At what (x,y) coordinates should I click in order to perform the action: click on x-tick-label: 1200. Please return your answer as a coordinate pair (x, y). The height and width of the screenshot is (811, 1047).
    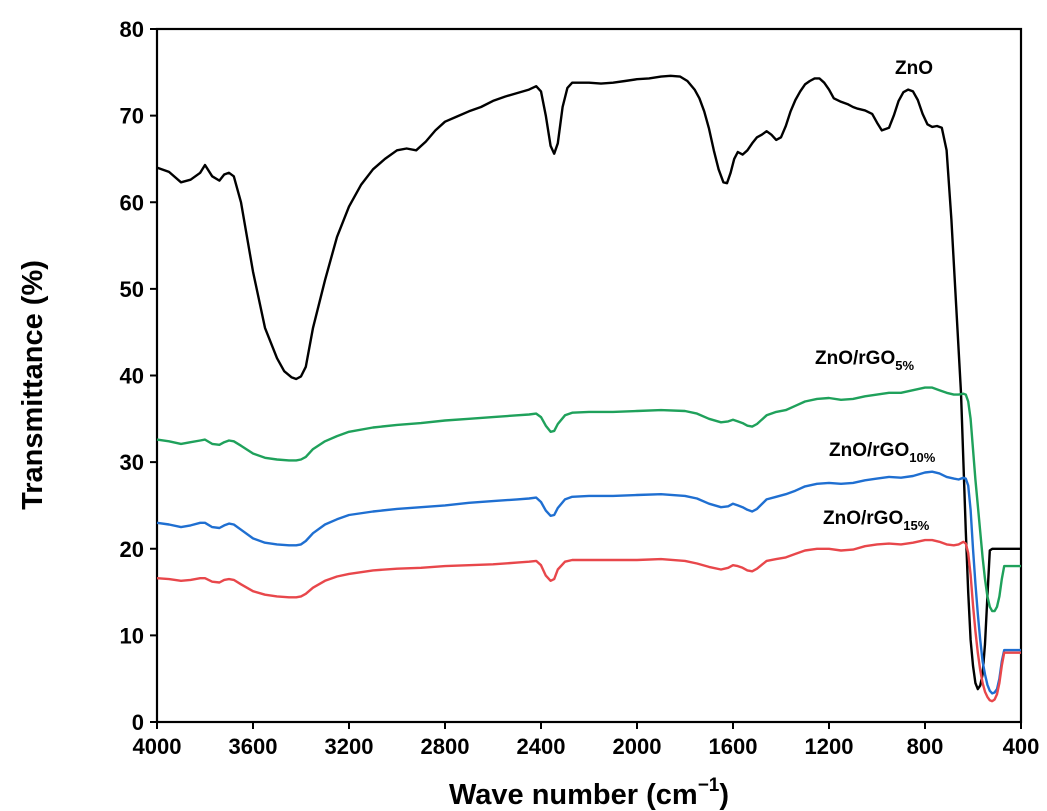
    Looking at the image, I should click on (829, 746).